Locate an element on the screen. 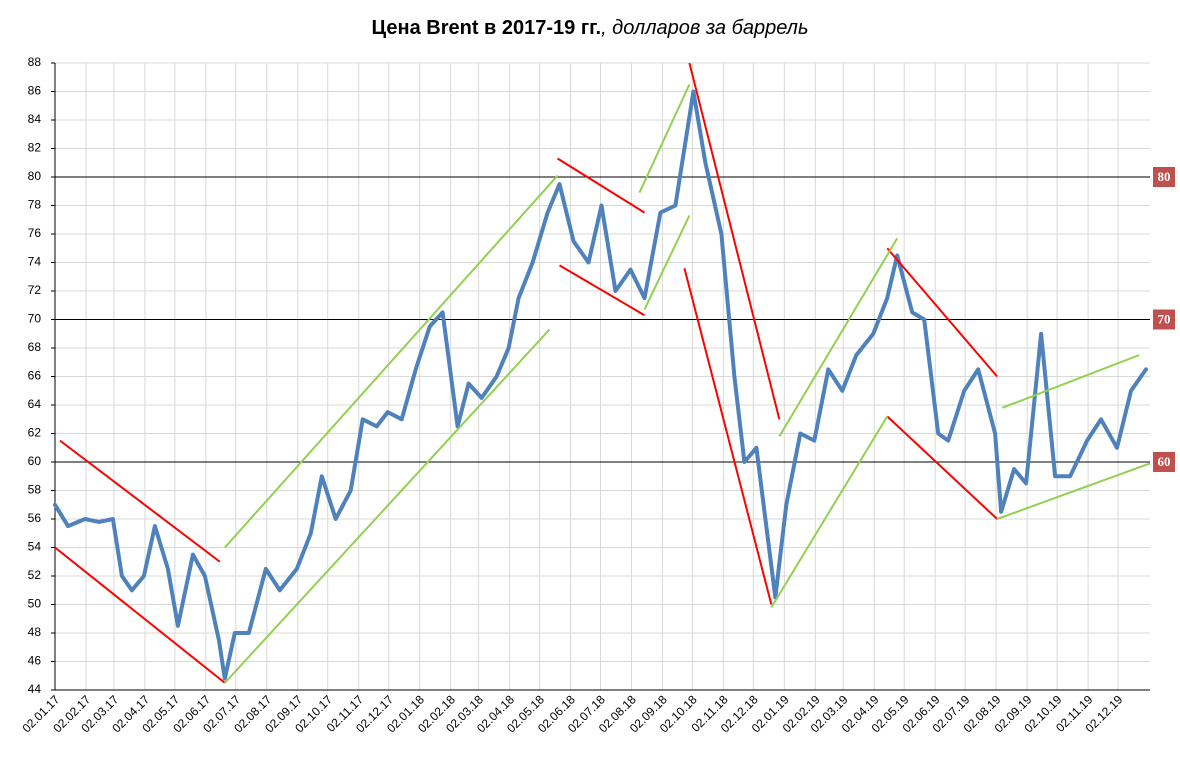  y-tick-label: 48 is located at coordinates (35, 632).